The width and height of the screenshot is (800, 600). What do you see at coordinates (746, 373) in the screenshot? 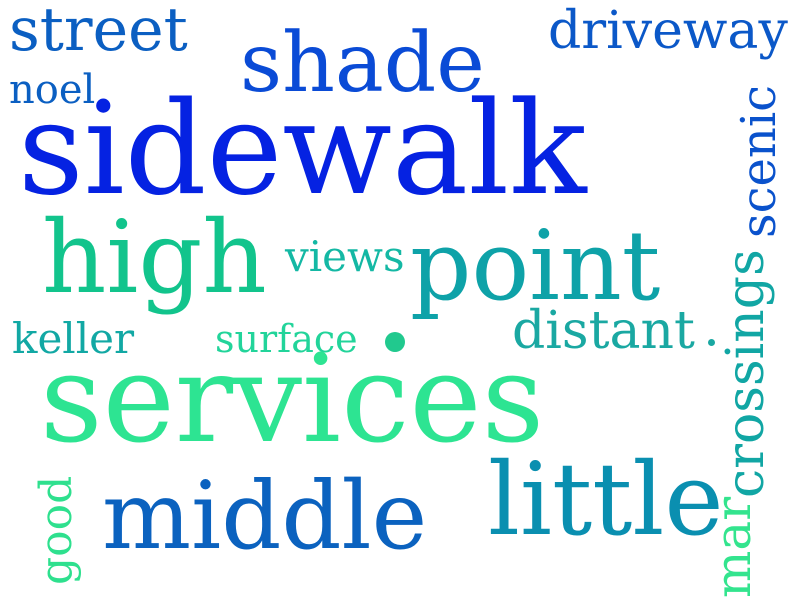
I see `word-crossings: crossings` at bounding box center [746, 373].